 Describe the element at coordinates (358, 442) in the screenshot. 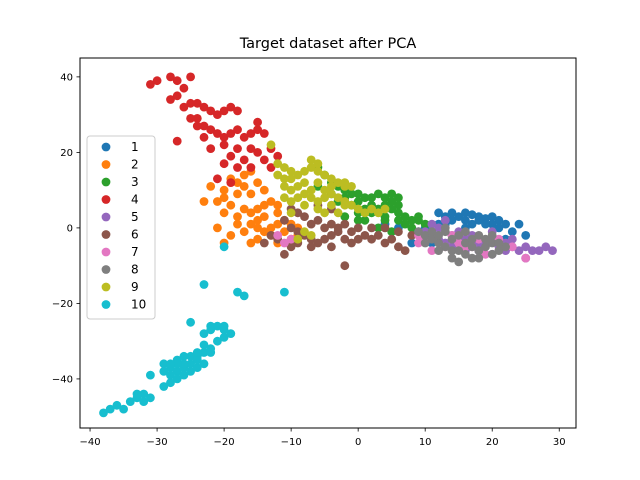

I see `x-tick-label-4: 0` at that location.